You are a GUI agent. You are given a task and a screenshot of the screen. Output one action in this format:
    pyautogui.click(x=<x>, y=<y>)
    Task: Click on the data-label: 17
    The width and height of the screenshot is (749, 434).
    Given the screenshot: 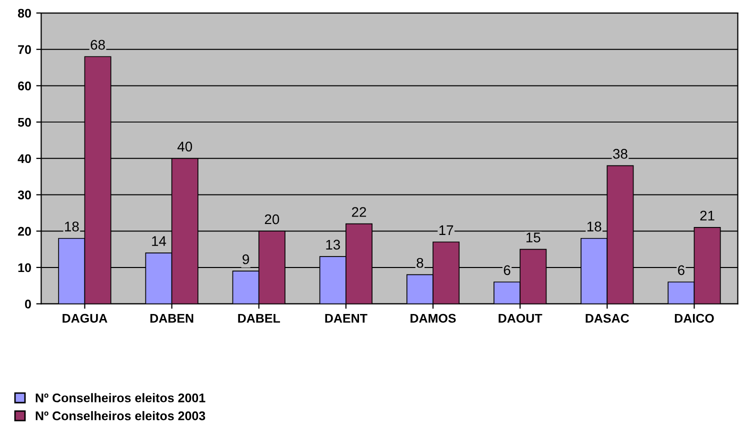 What is the action you would take?
    pyautogui.click(x=446, y=230)
    